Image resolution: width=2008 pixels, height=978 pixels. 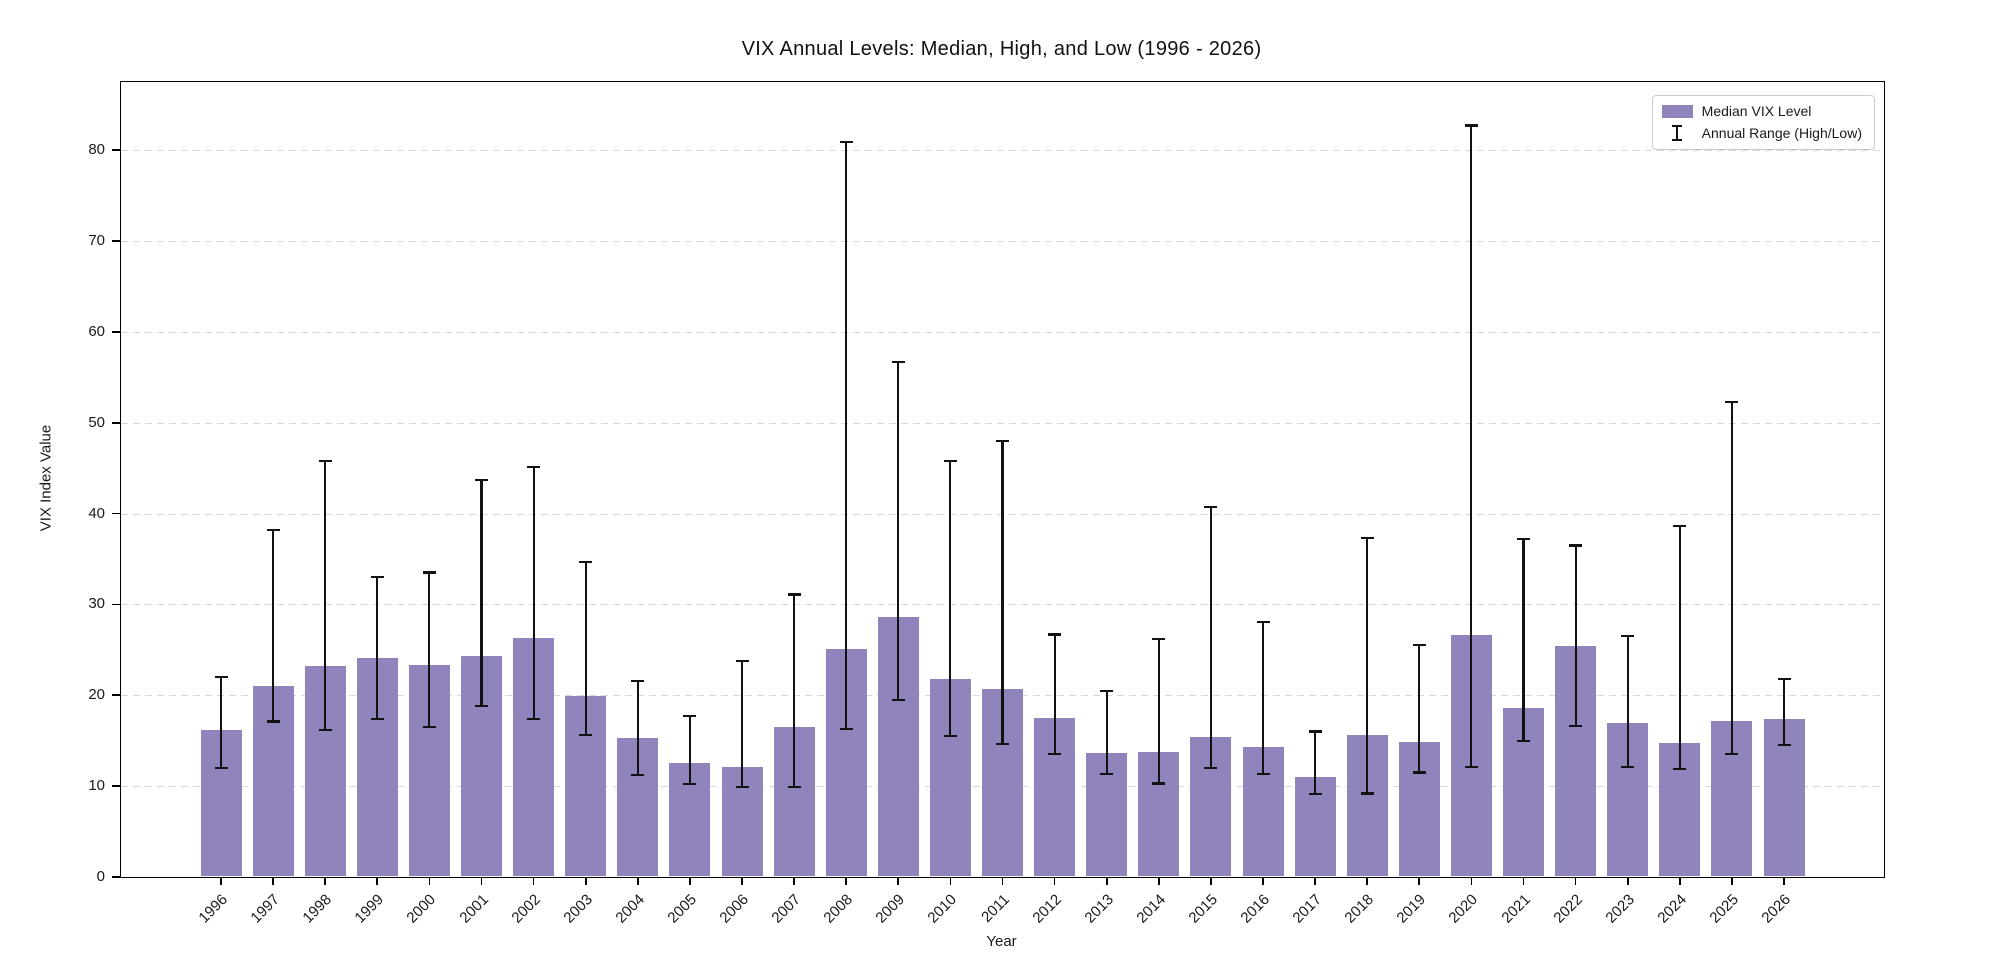 What do you see at coordinates (481, 706) in the screenshot?
I see `error-cap-low-2001` at bounding box center [481, 706].